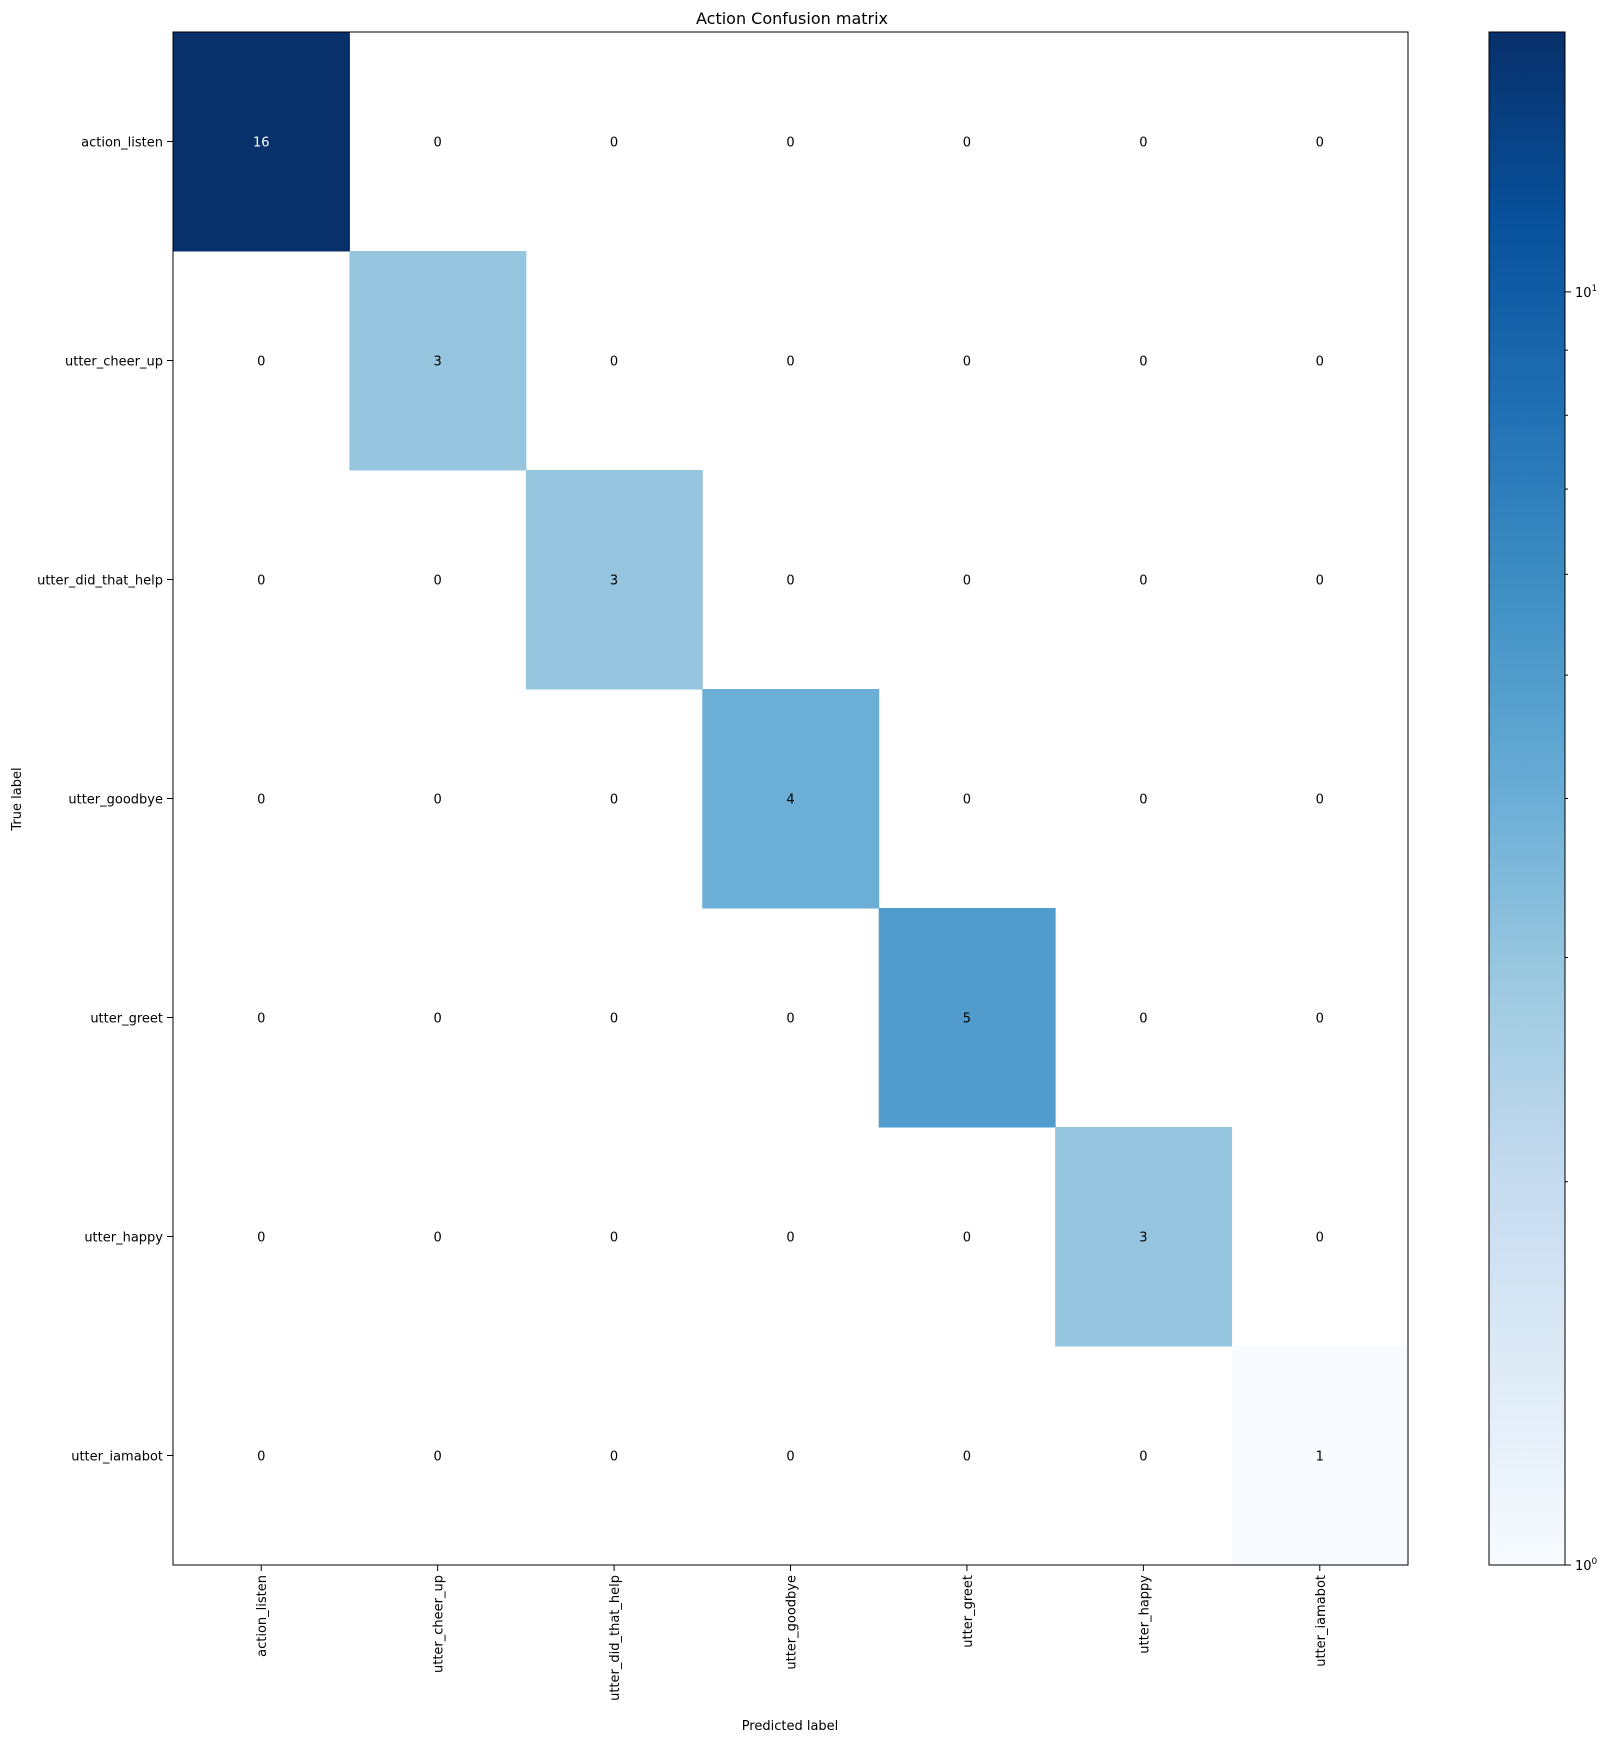 The width and height of the screenshot is (1613, 1746). I want to click on cell-value-label: 1, so click(1320, 1457).